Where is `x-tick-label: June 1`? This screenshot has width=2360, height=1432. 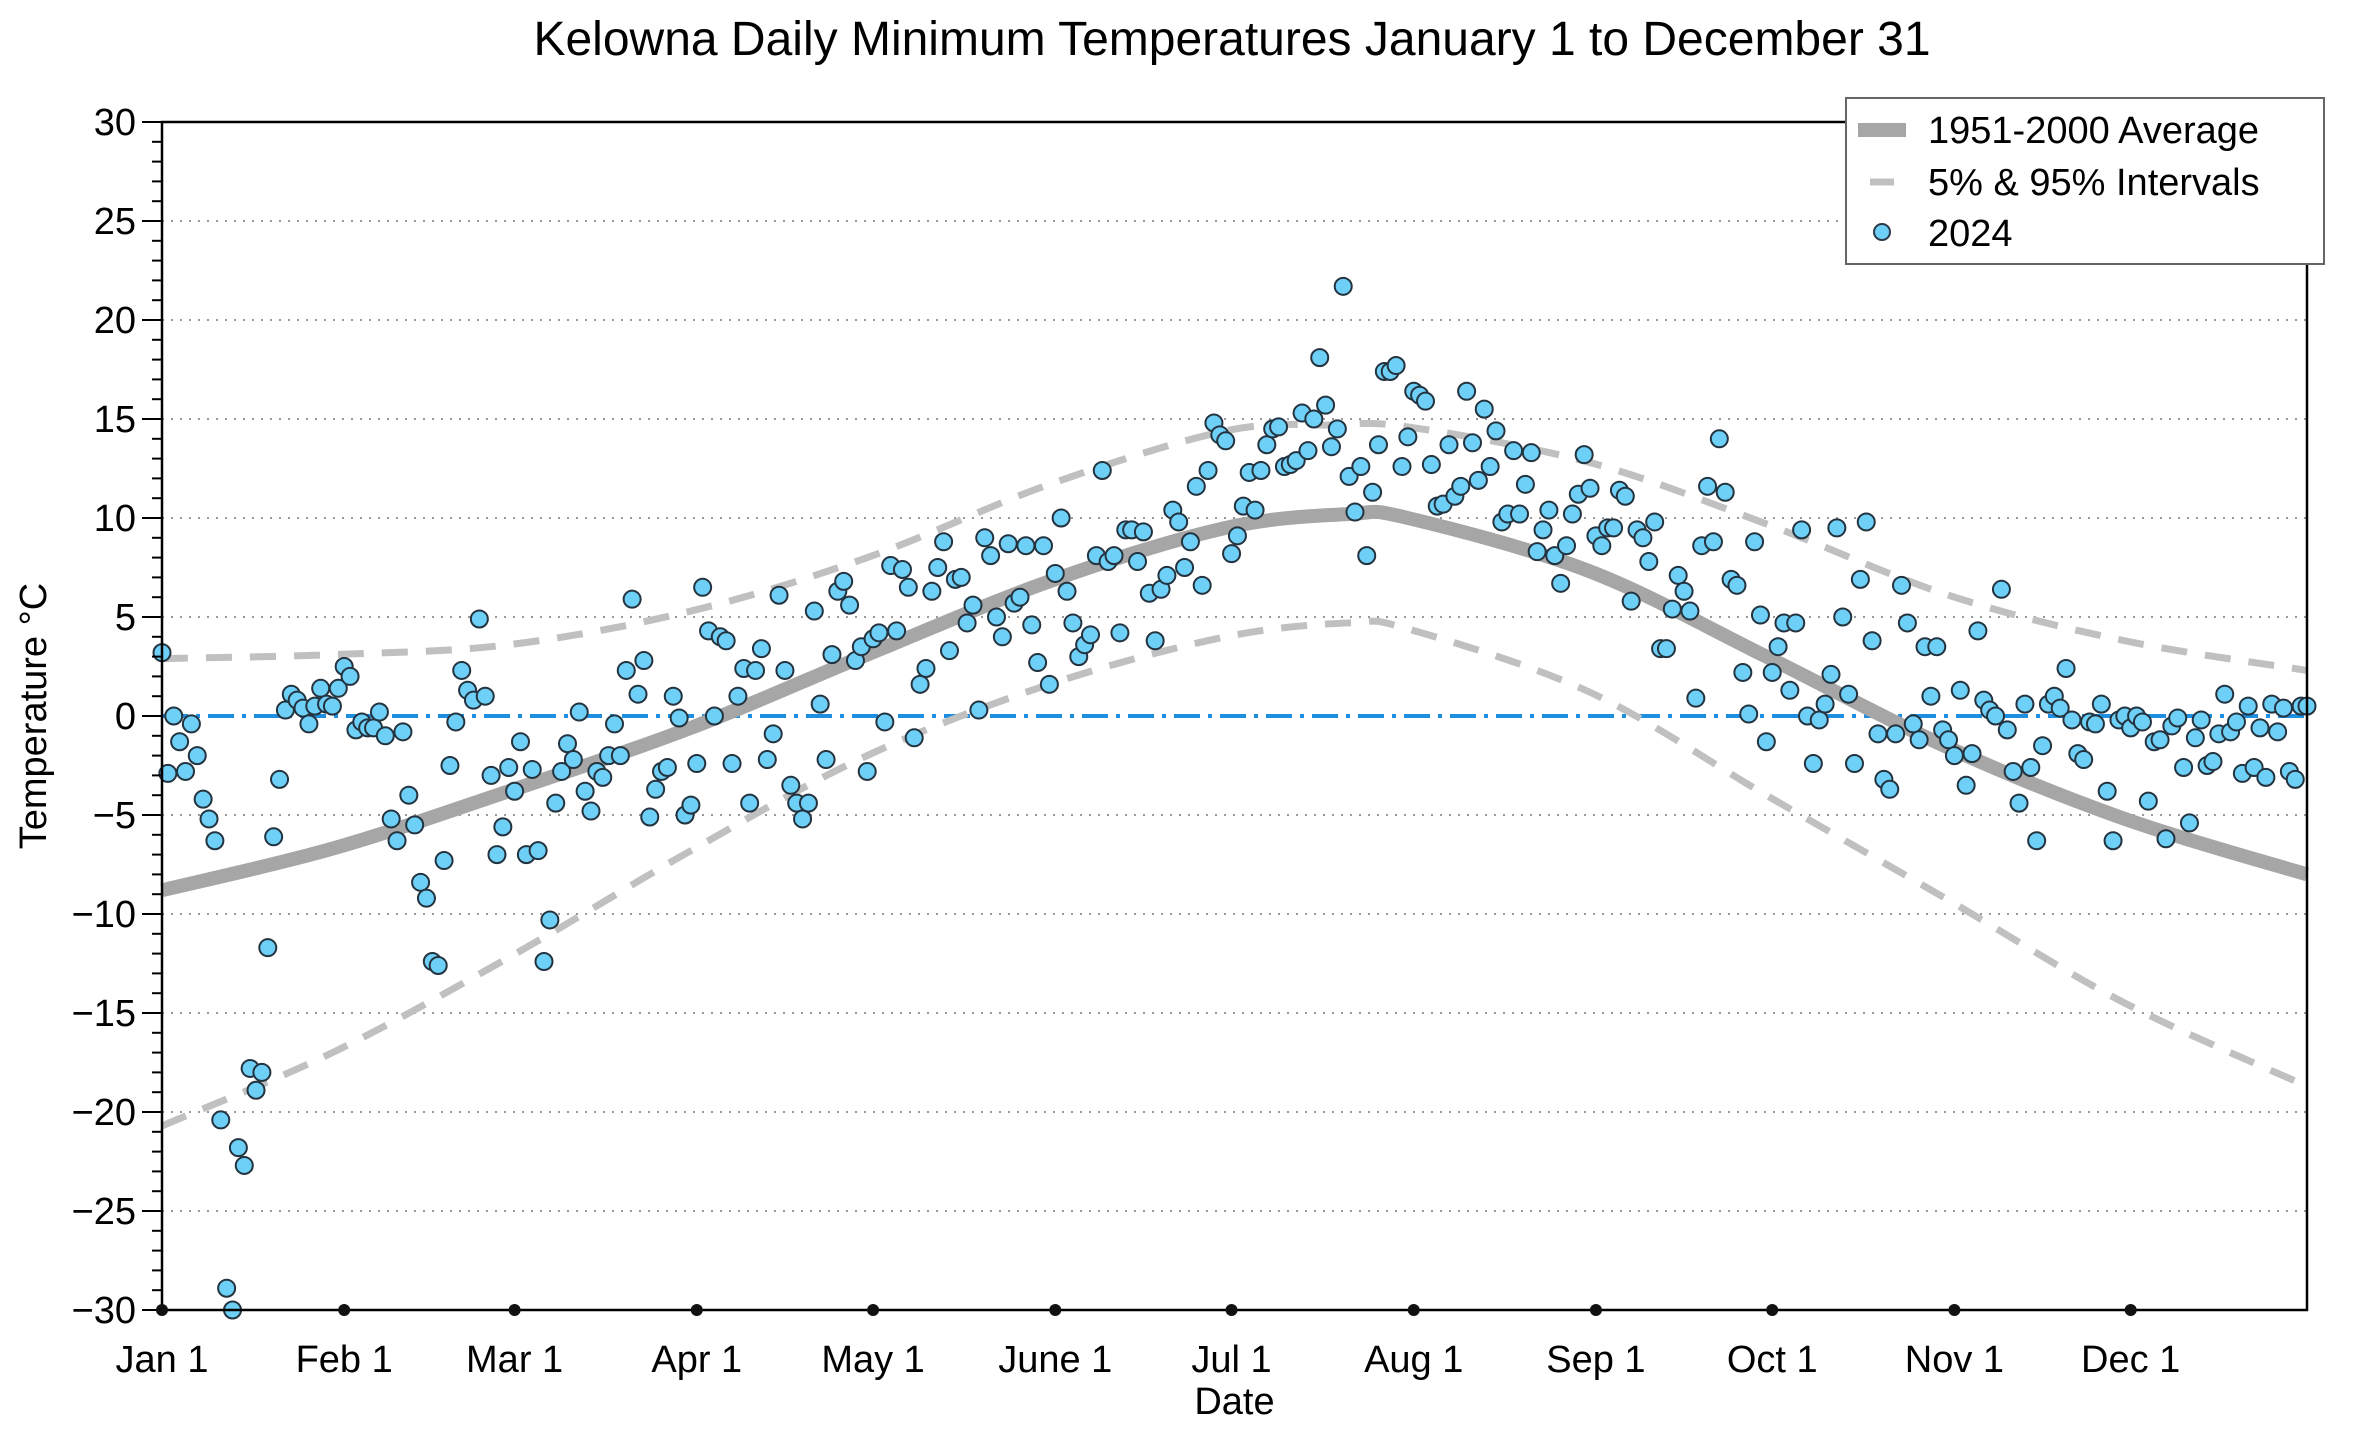
x-tick-label: June 1 is located at coordinates (1055, 1360).